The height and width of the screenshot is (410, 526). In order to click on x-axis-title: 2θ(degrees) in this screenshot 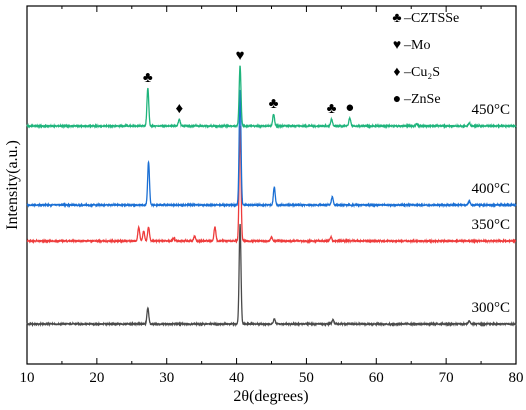, I will do `click(270, 396)`.